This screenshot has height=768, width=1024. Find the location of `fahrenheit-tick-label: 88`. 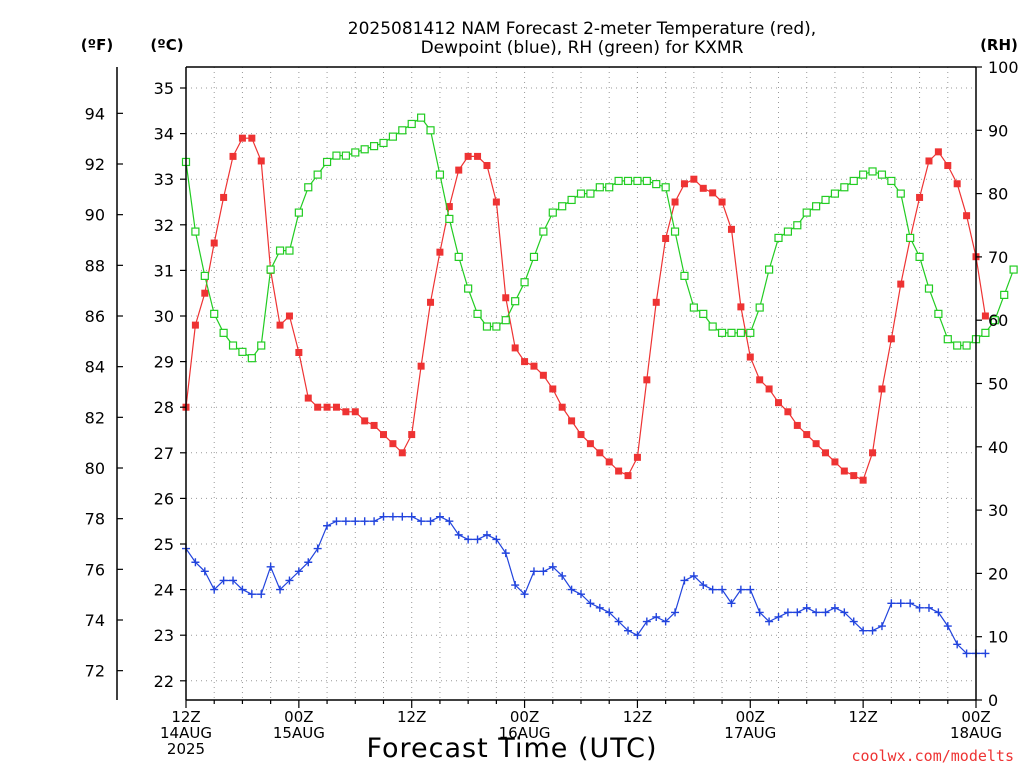

fahrenheit-tick-label: 88 is located at coordinates (95, 265).